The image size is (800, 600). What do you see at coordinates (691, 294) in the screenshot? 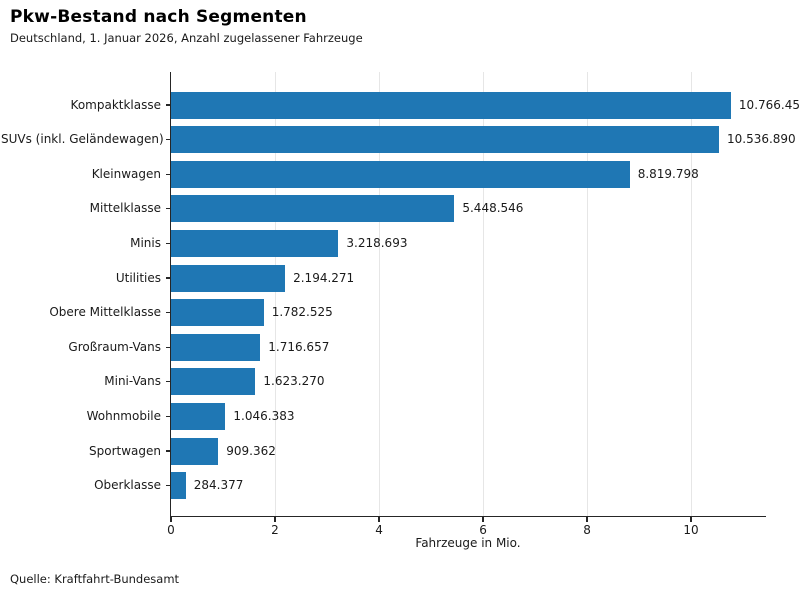
I see `gridline-x10` at bounding box center [691, 294].